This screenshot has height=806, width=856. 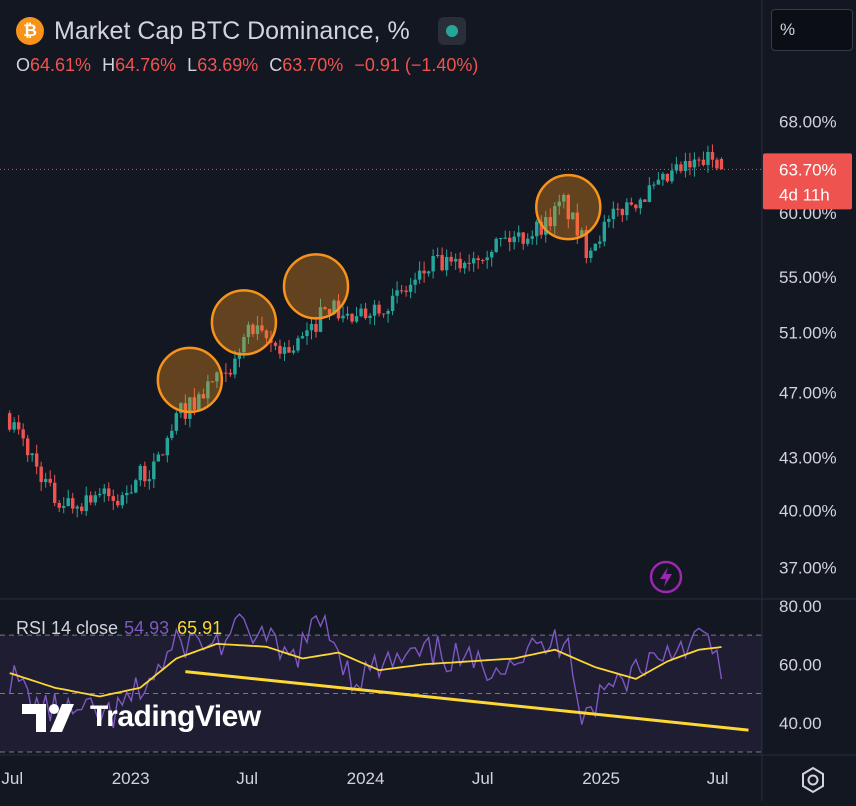 What do you see at coordinates (146, 65) in the screenshot?
I see `high-value: 64.76%` at bounding box center [146, 65].